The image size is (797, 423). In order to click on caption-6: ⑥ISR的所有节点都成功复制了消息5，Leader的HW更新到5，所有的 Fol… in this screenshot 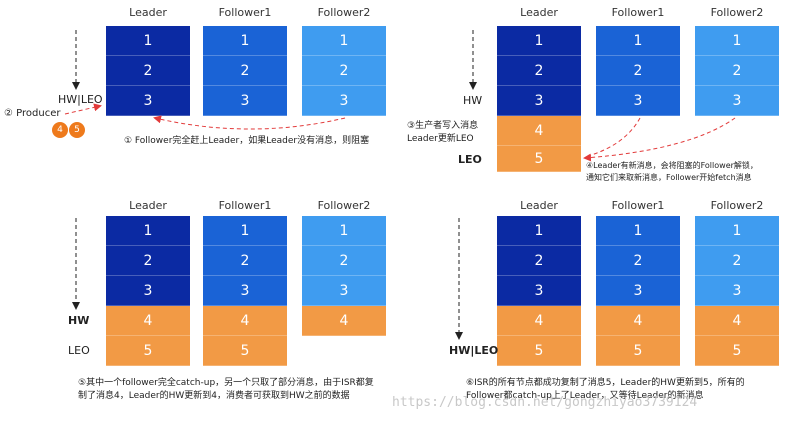, I will do `click(605, 389)`.